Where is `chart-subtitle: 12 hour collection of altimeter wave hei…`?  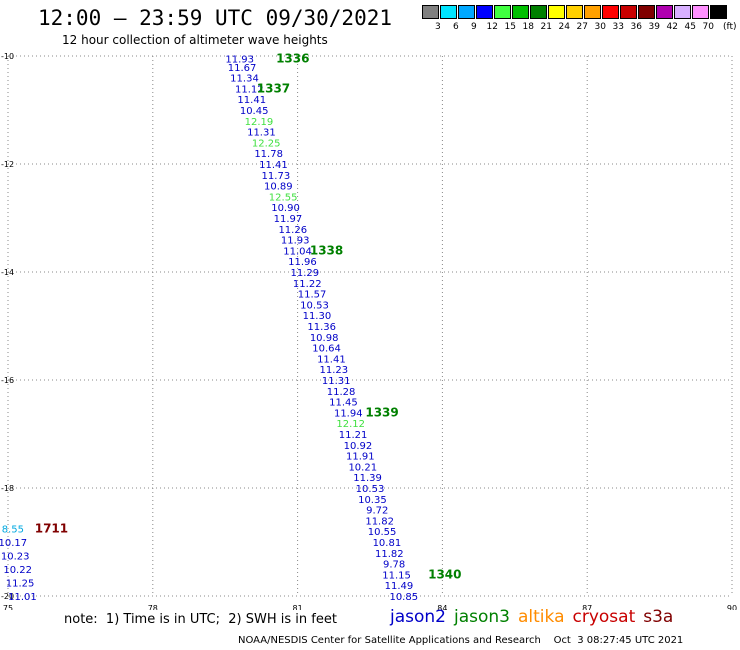 chart-subtitle: 12 hour collection of altimeter wave hei… is located at coordinates (195, 40).